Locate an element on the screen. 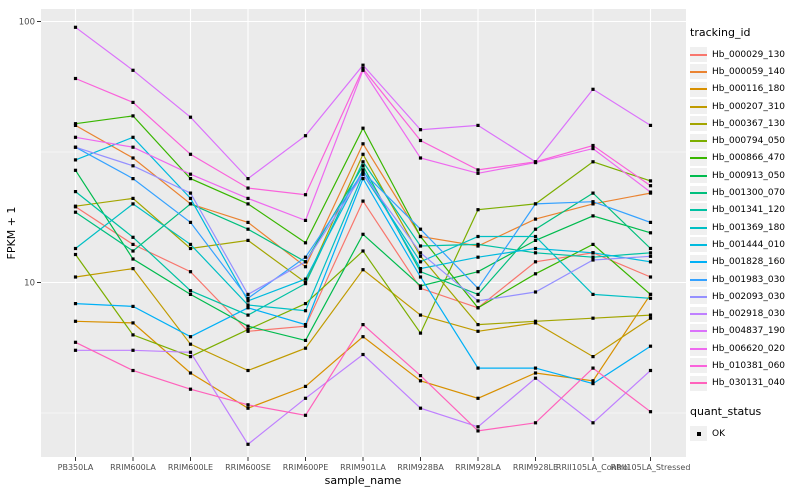 This screenshot has width=800, height=500. legend-item-Hb_000794_050: Hb_000794_050 is located at coordinates (744, 140).